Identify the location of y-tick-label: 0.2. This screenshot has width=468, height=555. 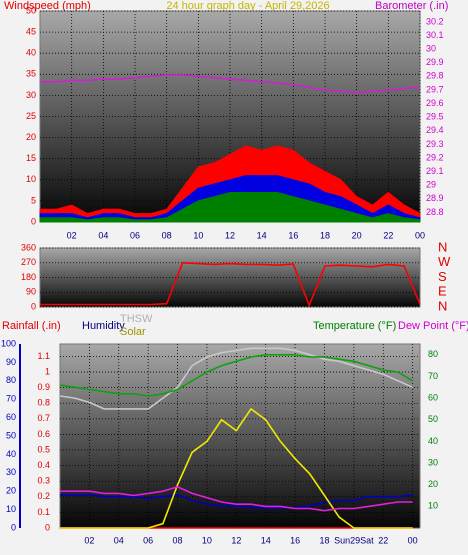
(43, 496).